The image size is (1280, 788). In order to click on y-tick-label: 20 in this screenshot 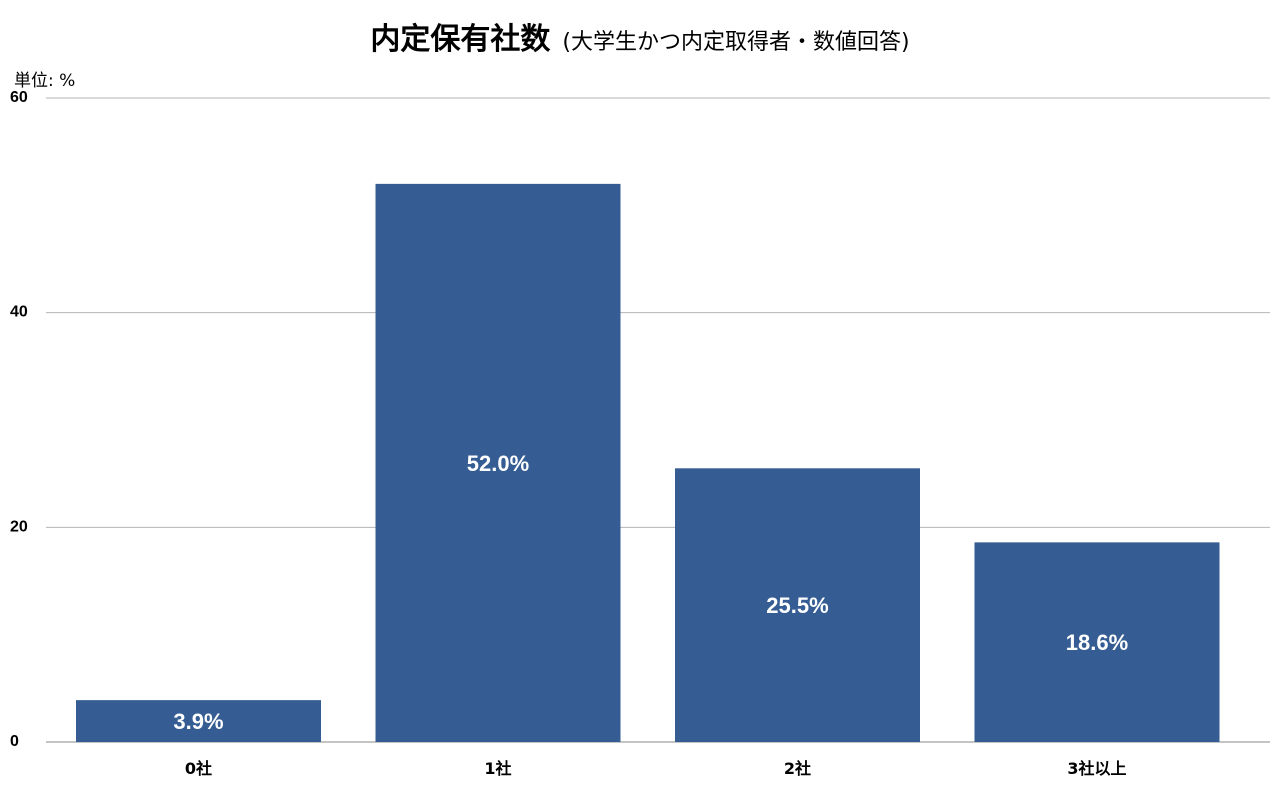, I will do `click(19, 526)`.